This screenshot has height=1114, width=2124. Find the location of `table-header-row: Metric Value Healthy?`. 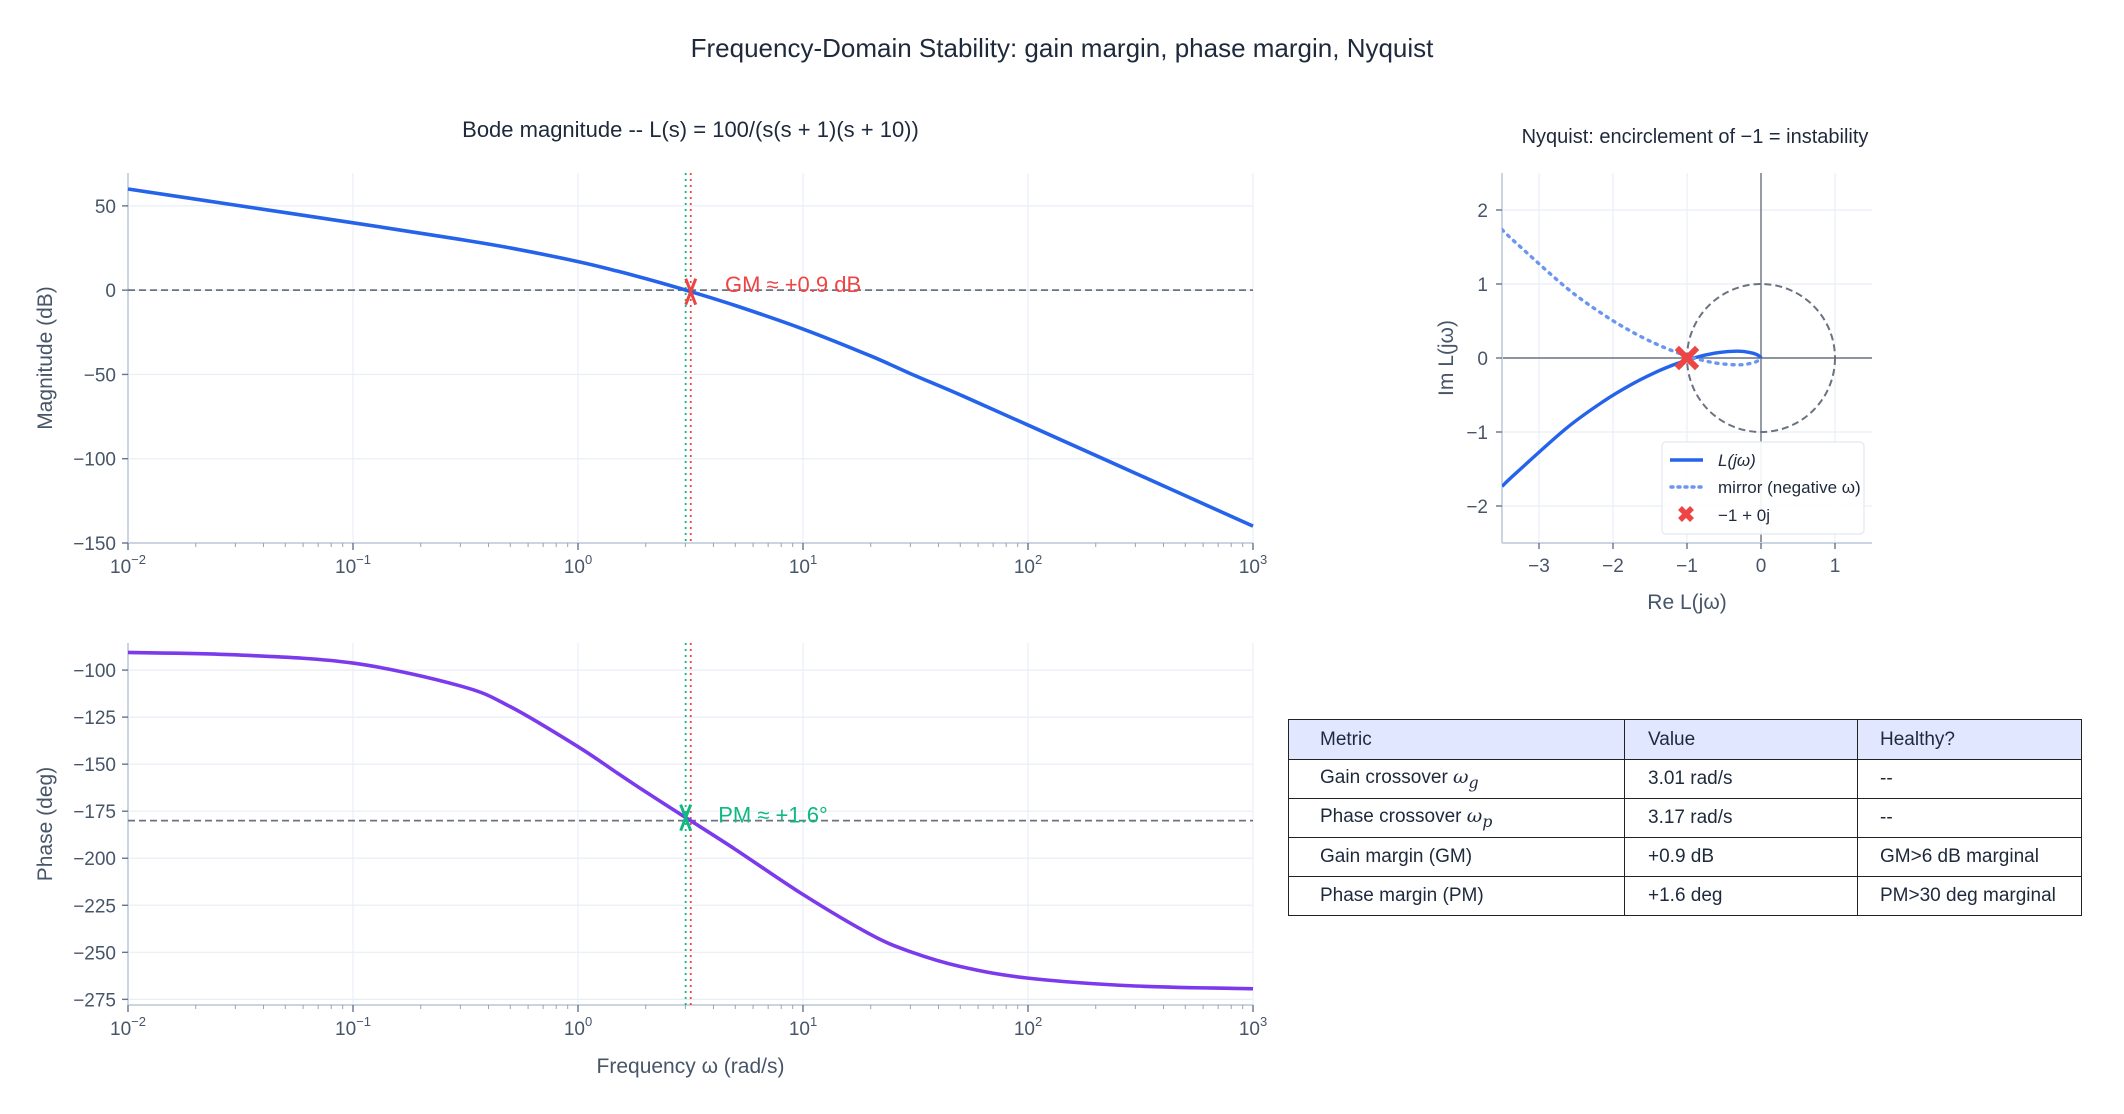

table-header-row: Metric Value Healthy? is located at coordinates (1685, 739).